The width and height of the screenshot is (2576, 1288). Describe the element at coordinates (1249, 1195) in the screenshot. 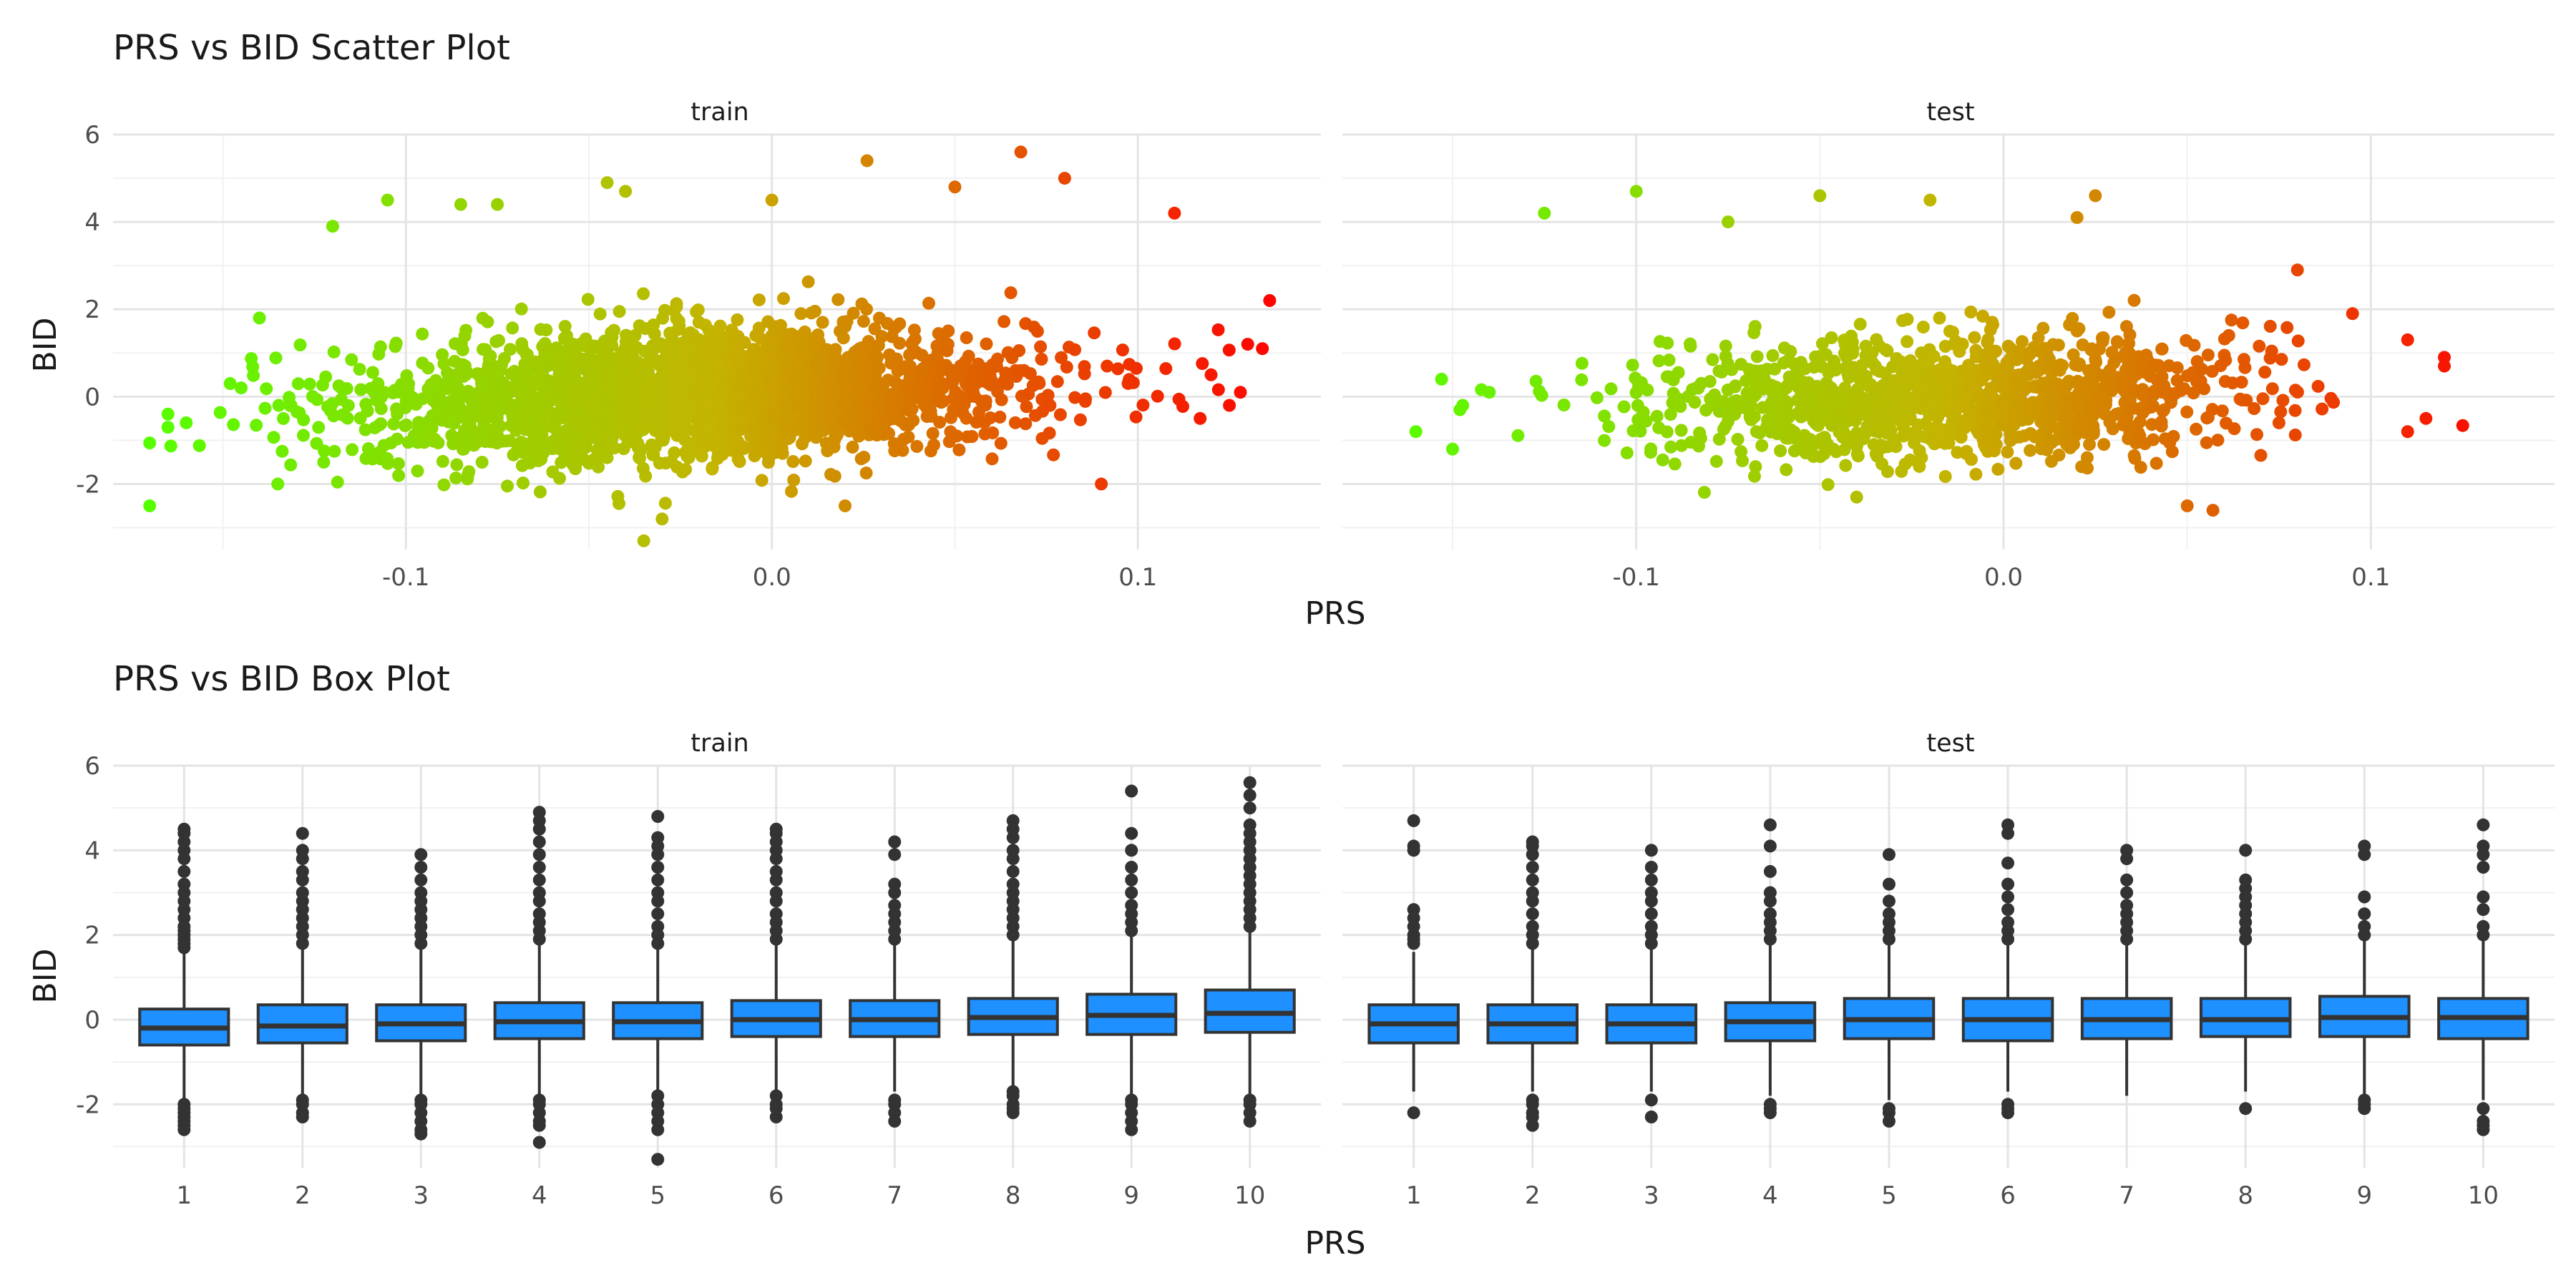

I see `box-train-x-tick-label: 10` at that location.